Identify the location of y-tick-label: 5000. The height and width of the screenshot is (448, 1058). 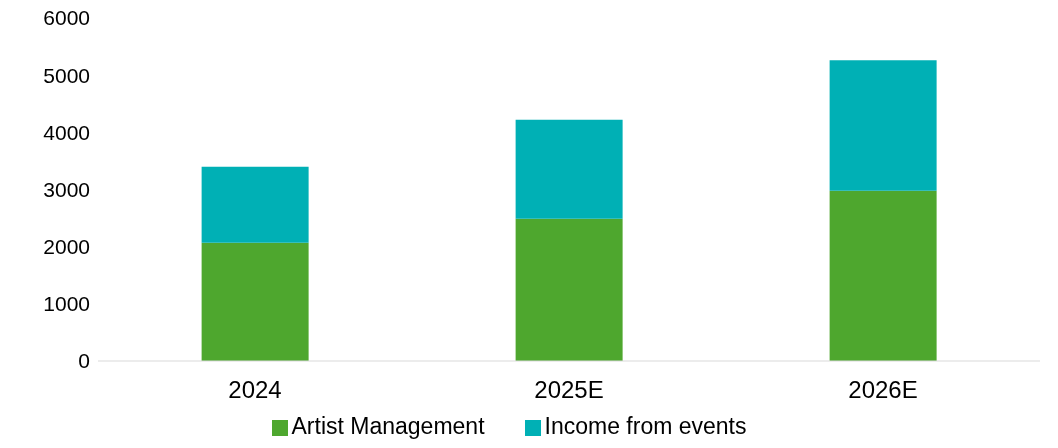
(66, 75).